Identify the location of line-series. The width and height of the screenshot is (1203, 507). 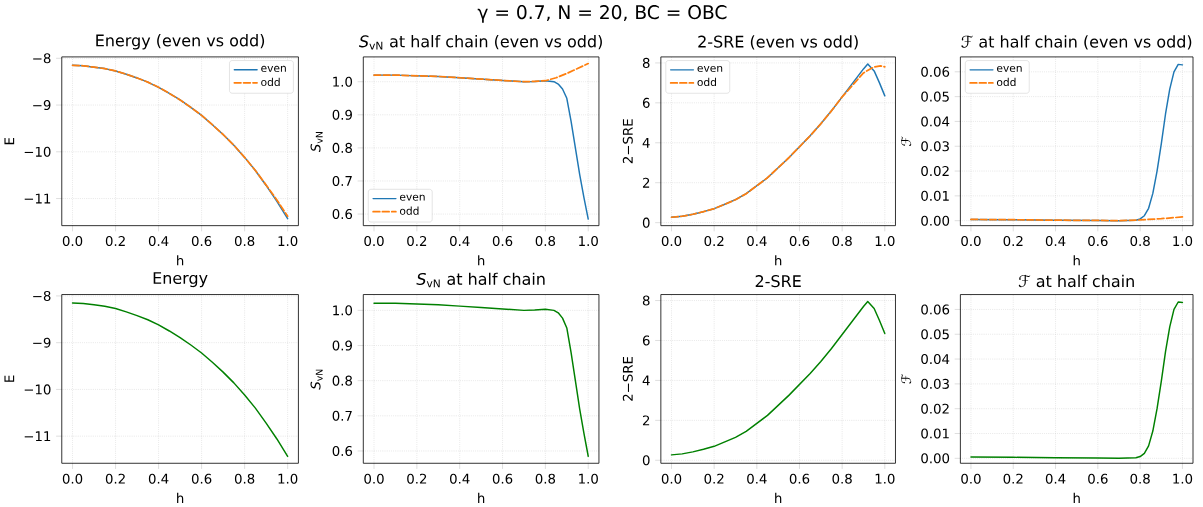
(1077, 380).